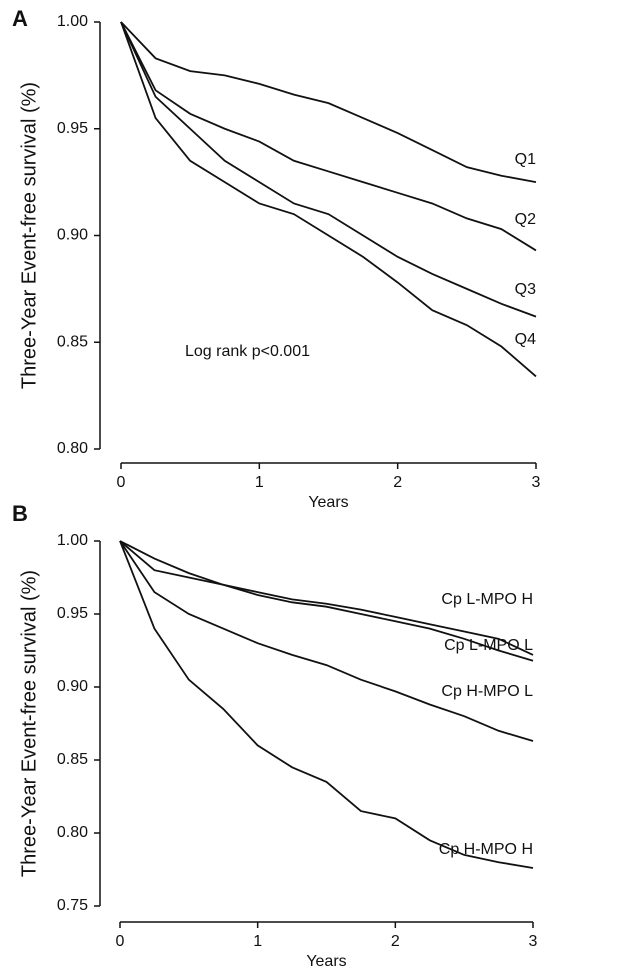 The height and width of the screenshot is (973, 619). Describe the element at coordinates (525, 159) in the screenshot. I see `curve-label: Q1` at that location.